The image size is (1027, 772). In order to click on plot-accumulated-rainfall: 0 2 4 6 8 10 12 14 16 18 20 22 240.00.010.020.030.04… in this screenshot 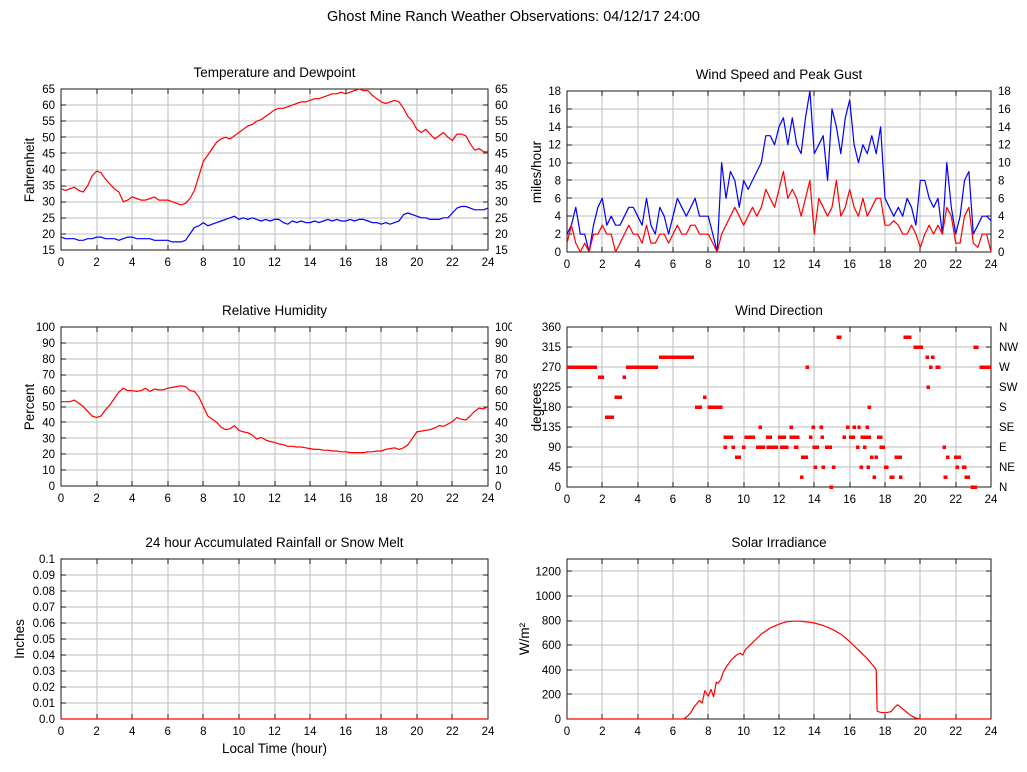, I will do `click(264, 646)`.